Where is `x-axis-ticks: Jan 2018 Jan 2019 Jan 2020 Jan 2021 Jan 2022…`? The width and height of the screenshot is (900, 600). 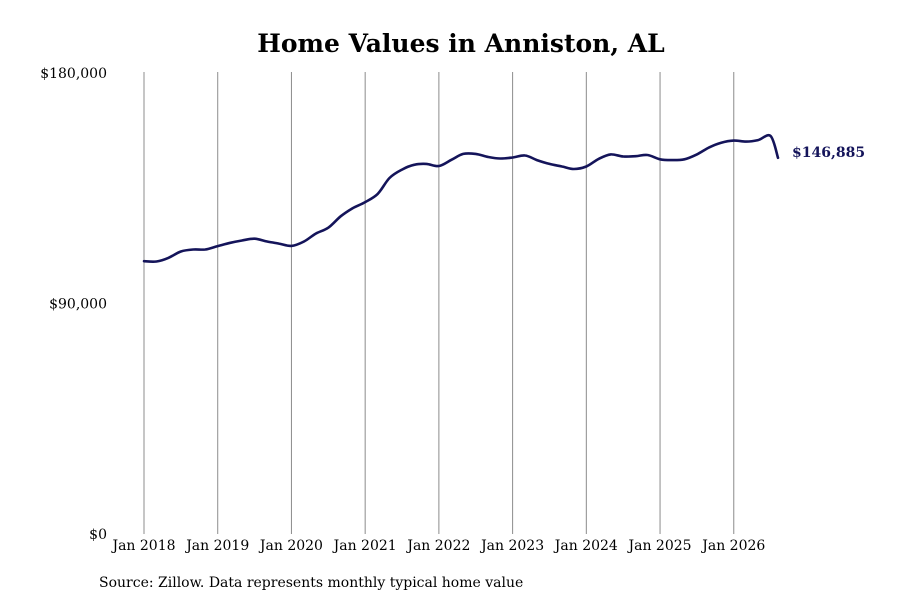
x-axis-ticks: Jan 2018 Jan 2019 Jan 2020 Jan 2021 Jan 2022… is located at coordinates (437, 546).